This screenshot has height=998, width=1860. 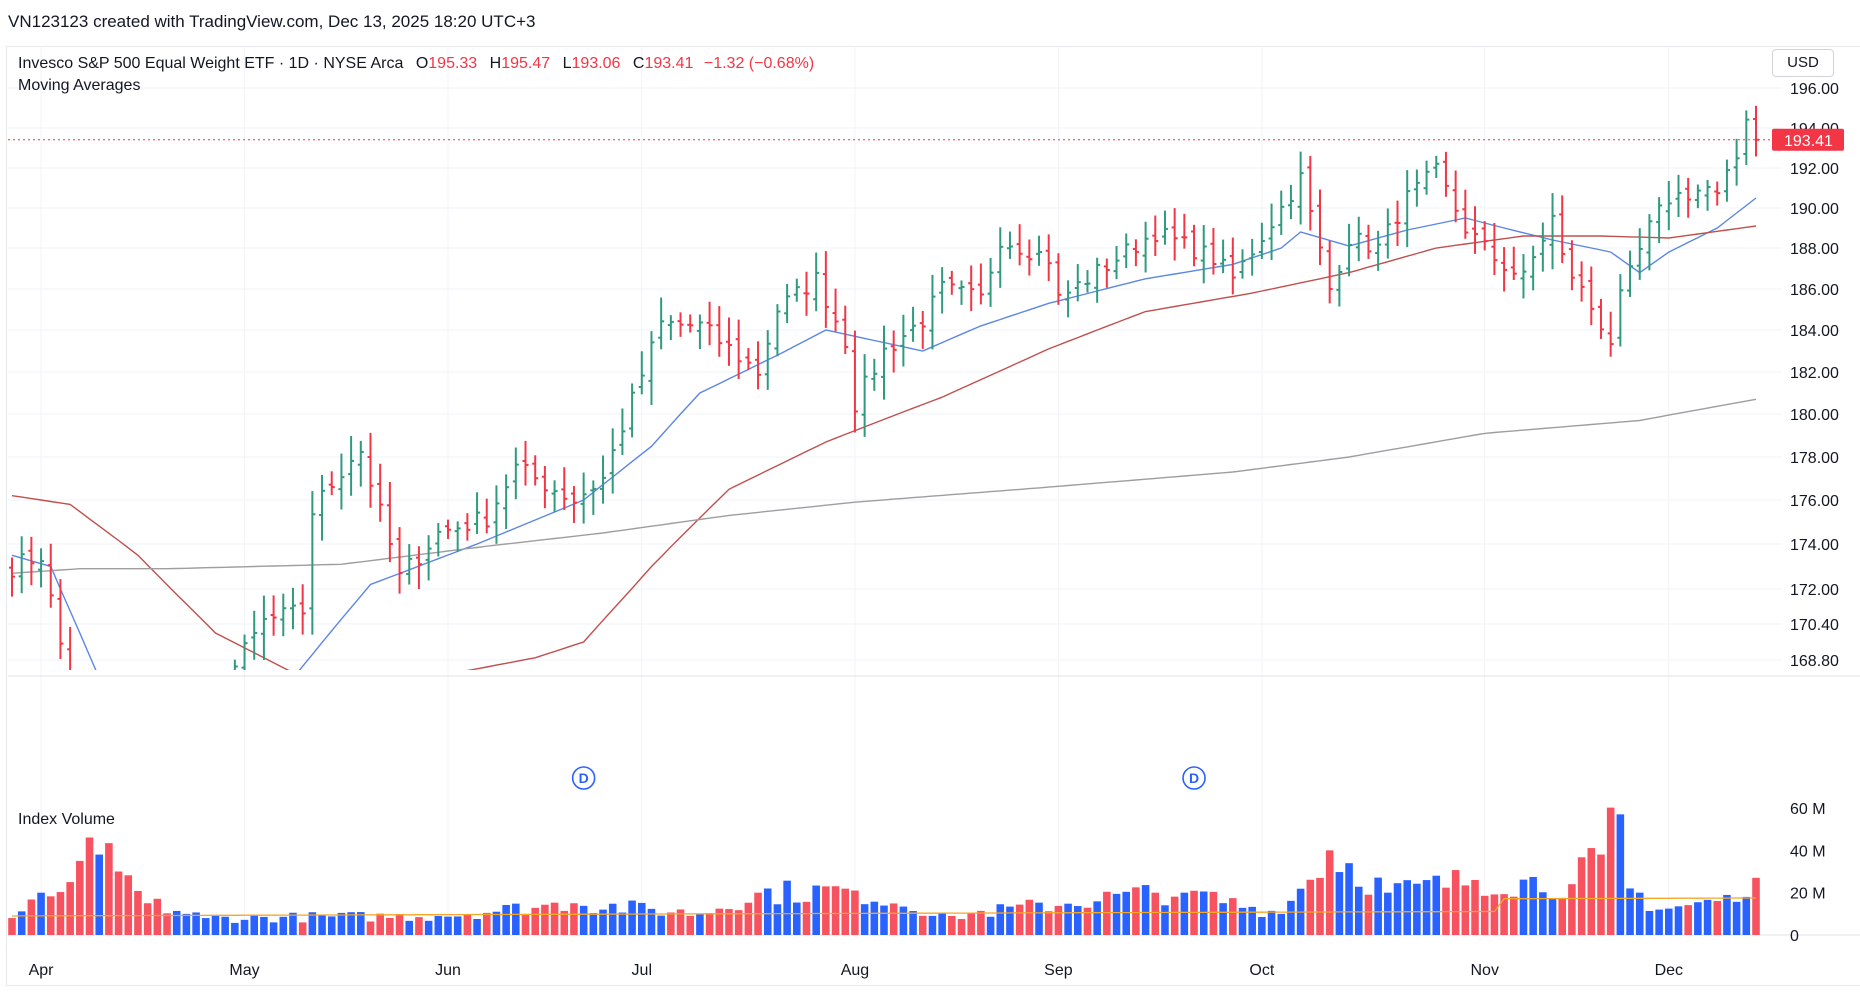 I want to click on indicator-name: Moving Averages, so click(x=79, y=85).